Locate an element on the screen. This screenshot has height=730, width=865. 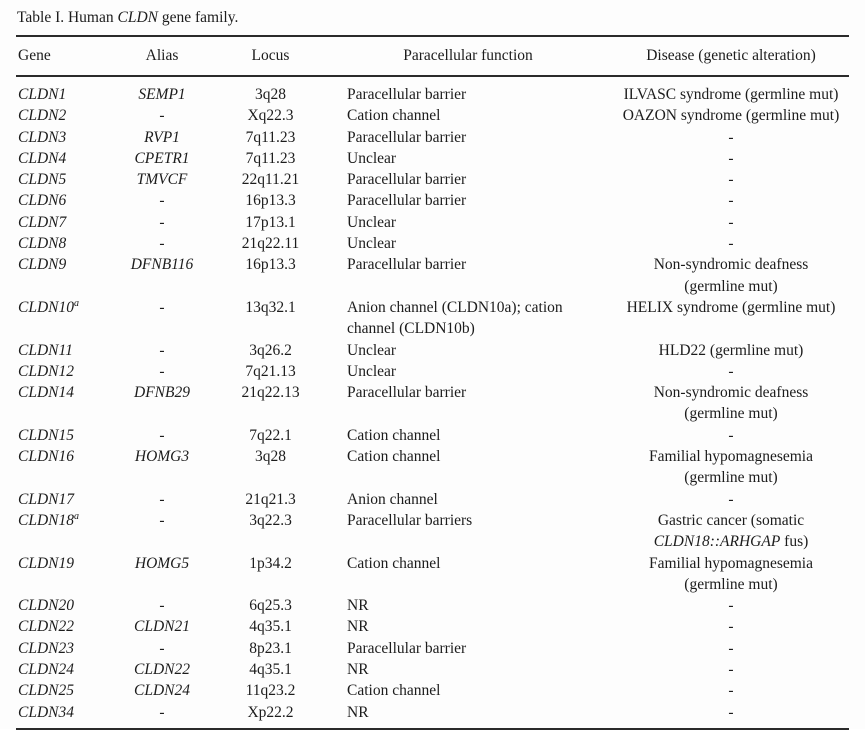
locus-cell: 3q26.2 is located at coordinates (270, 350).